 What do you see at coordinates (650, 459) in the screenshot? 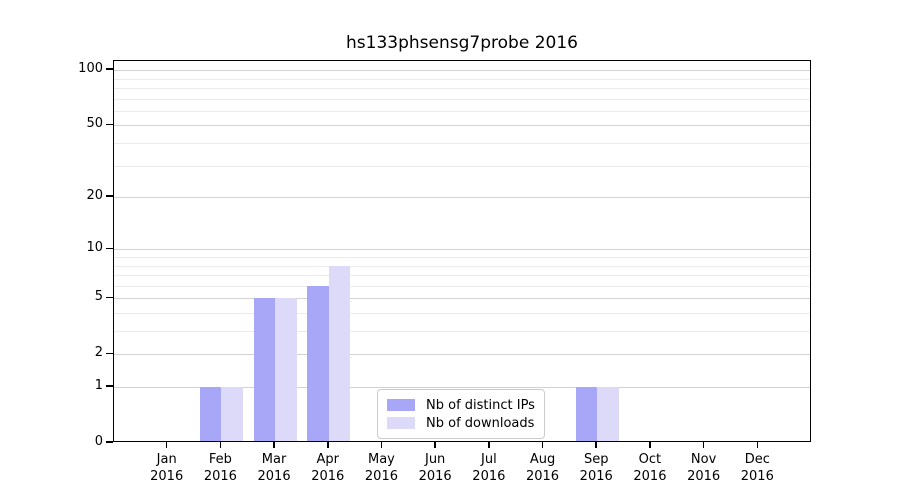
I see `x-tick-label-line: Oct` at bounding box center [650, 459].